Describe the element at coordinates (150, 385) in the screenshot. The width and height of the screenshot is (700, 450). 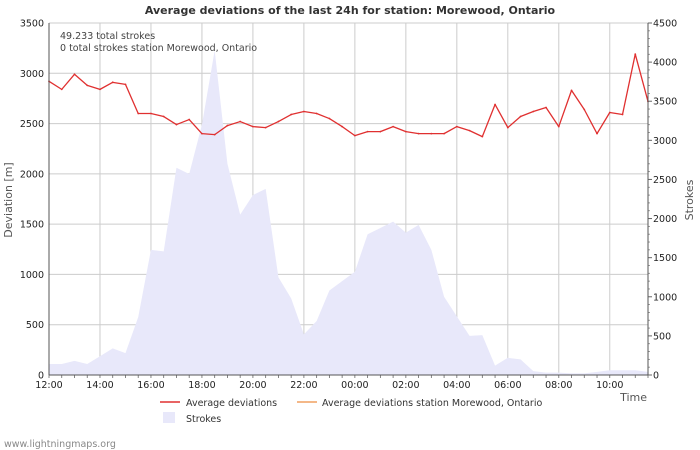
I see `x-tick-label-1600: 16:00` at that location.